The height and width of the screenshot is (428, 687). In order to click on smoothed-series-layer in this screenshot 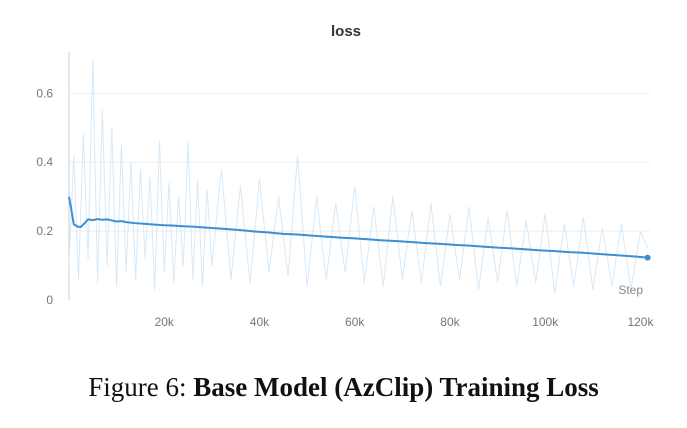, I will do `click(359, 228)`.